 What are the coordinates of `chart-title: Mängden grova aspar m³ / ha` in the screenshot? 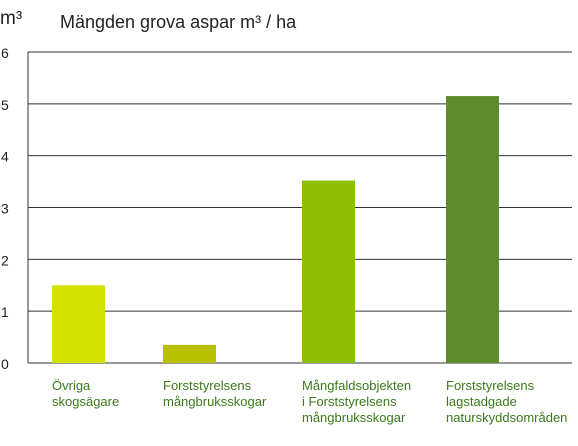 It's located at (178, 22).